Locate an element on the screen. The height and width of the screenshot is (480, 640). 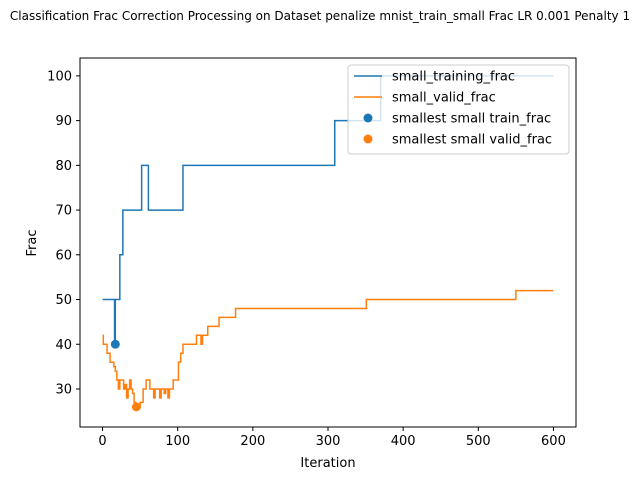
y-tick-label: 30 is located at coordinates (63, 389).